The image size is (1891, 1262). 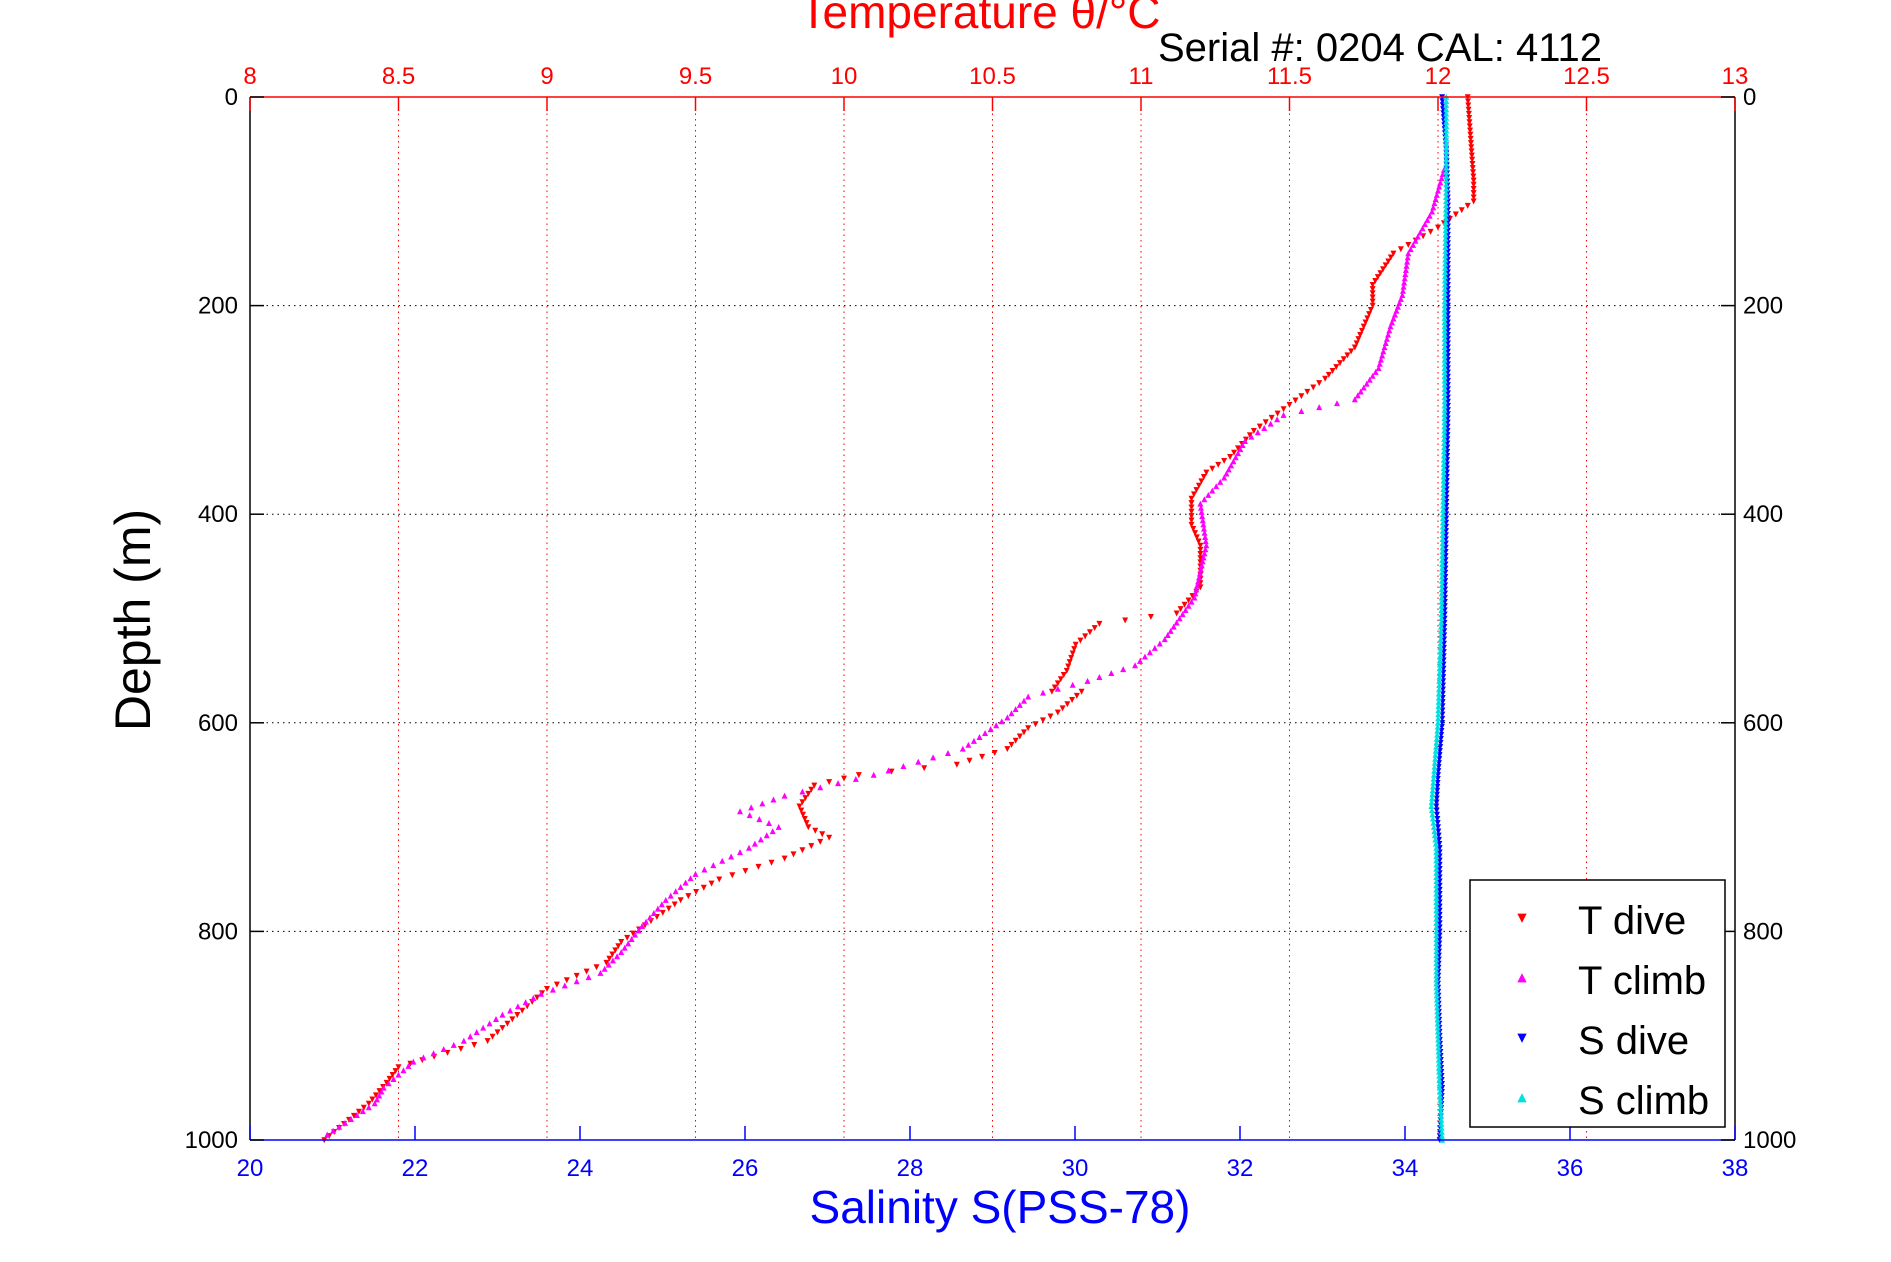 I want to click on temperature-tick-label: 8.5, so click(x=398, y=76).